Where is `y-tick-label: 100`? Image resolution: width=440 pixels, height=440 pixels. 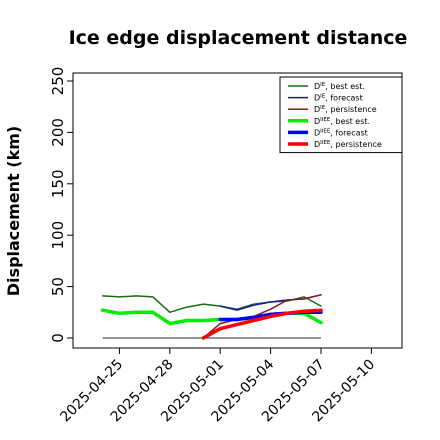 y-tick-label: 100 is located at coordinates (58, 235).